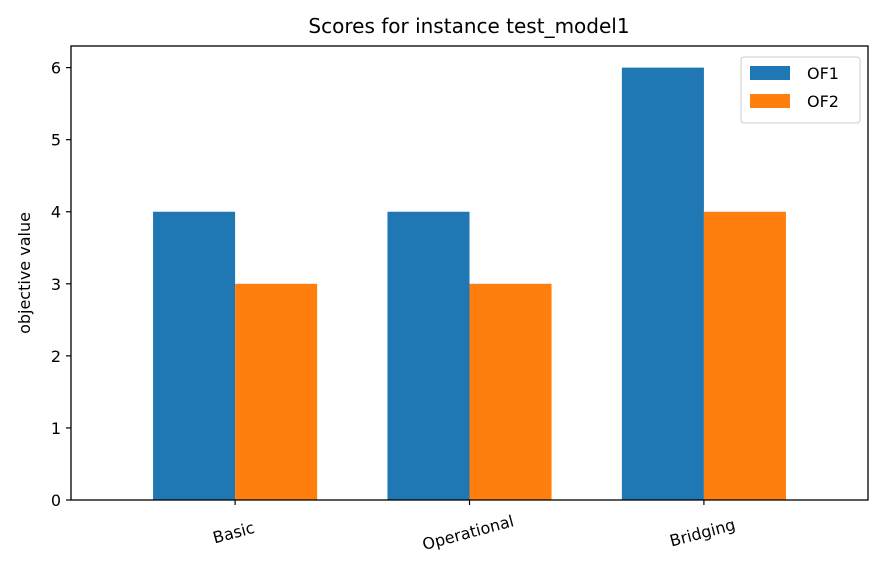 This screenshot has width=884, height=581. Describe the element at coordinates (703, 533) in the screenshot. I see `x-tick-label: Bridging` at that location.